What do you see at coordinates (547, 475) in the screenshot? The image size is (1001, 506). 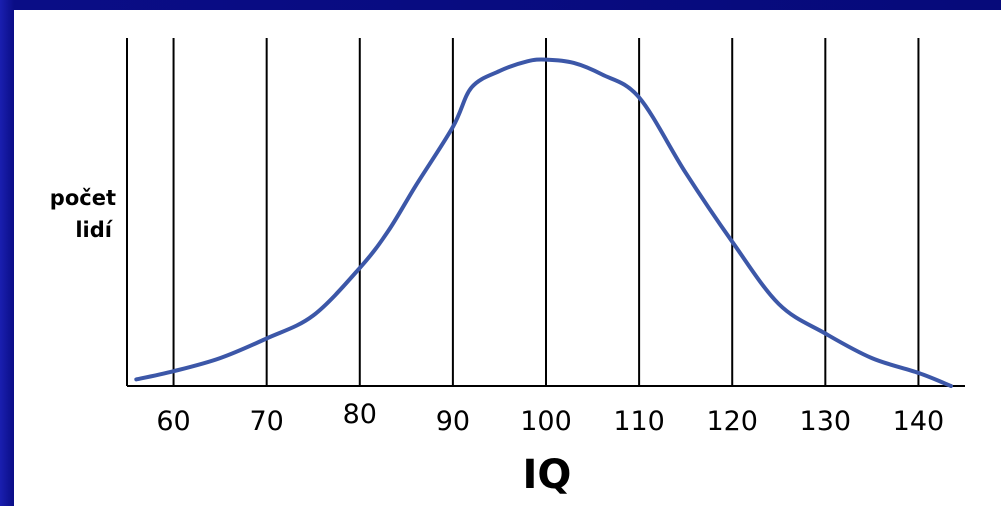 I see `x-axis-title: IQ` at bounding box center [547, 475].